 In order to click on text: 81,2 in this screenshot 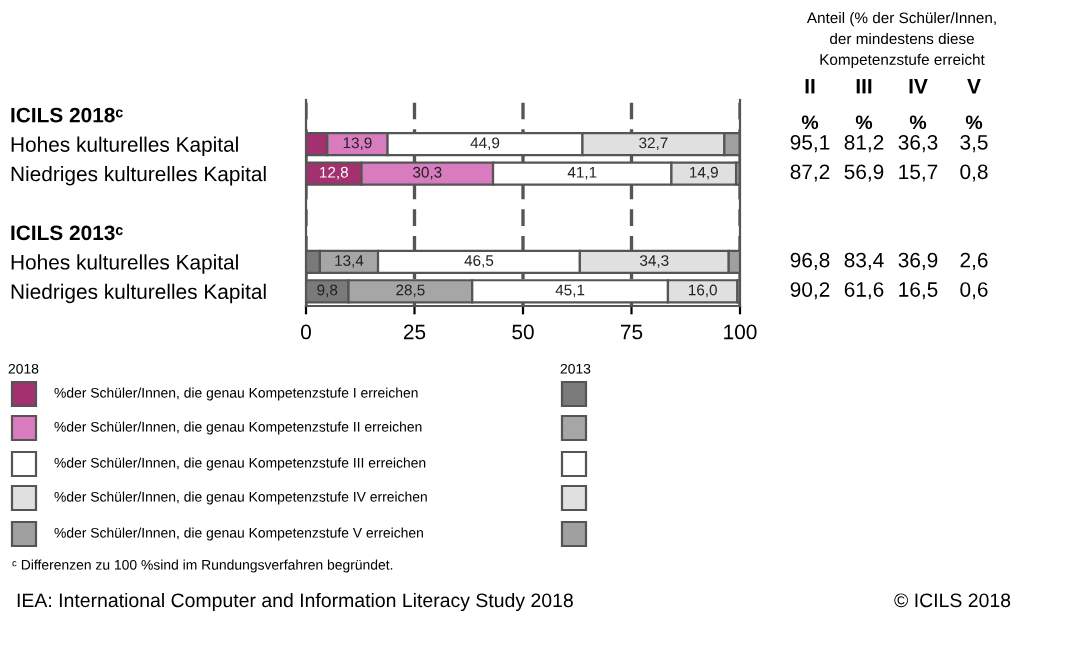, I will do `click(864, 143)`.